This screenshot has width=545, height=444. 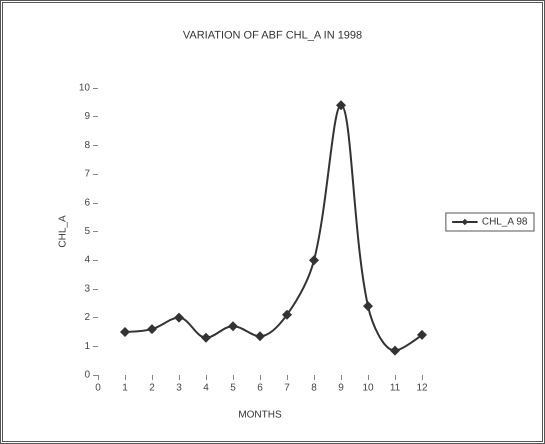 I want to click on x-tick-label: 8, so click(x=314, y=388).